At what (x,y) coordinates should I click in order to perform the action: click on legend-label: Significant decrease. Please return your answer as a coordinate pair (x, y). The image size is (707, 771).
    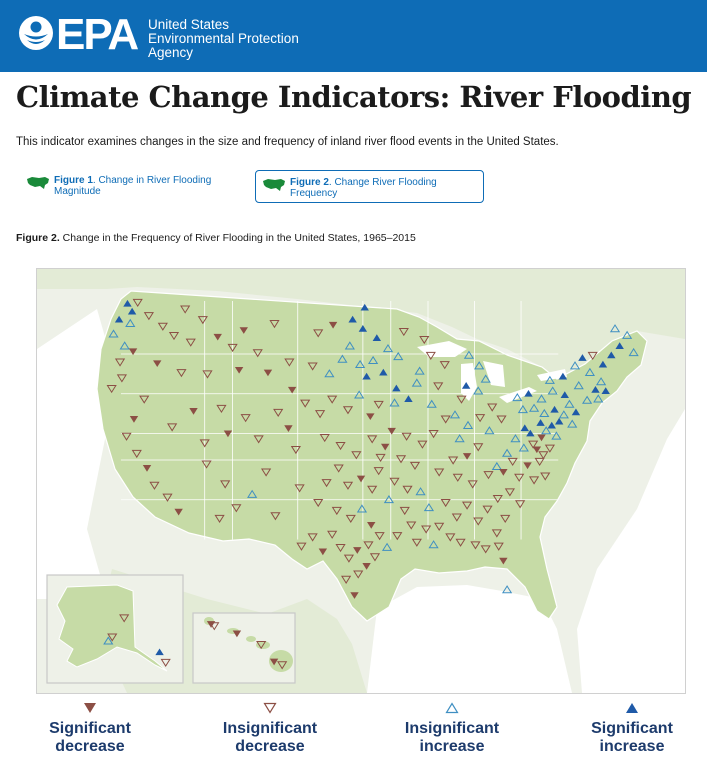
    Looking at the image, I should click on (90, 737).